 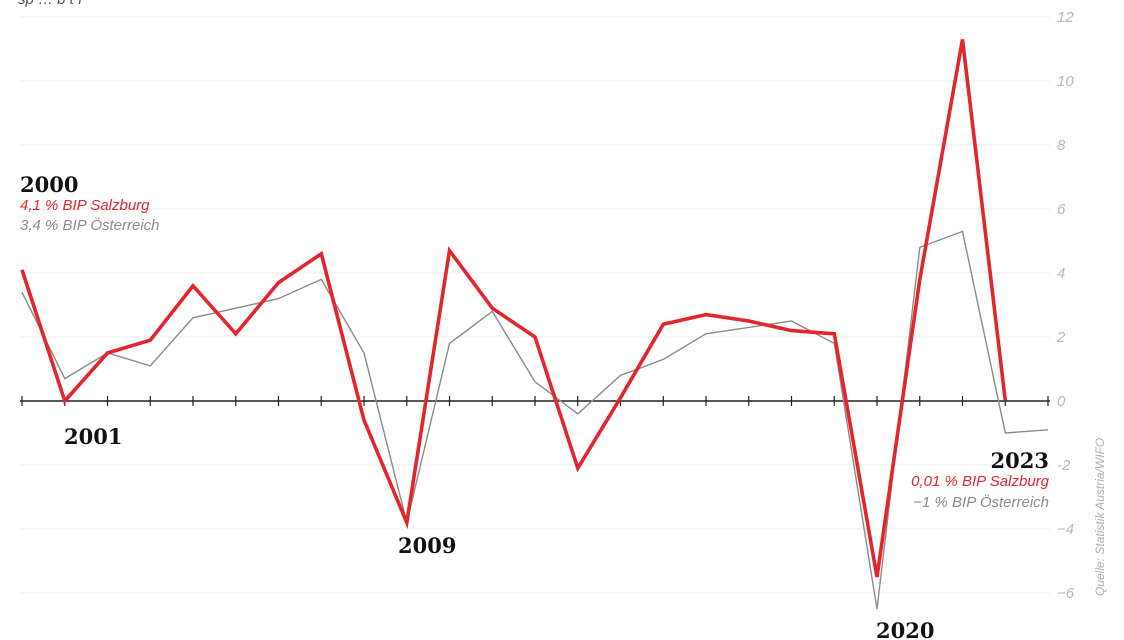 I want to click on note-salzburg-2000: 4,1 % BIP Salzburg, so click(x=85, y=205).